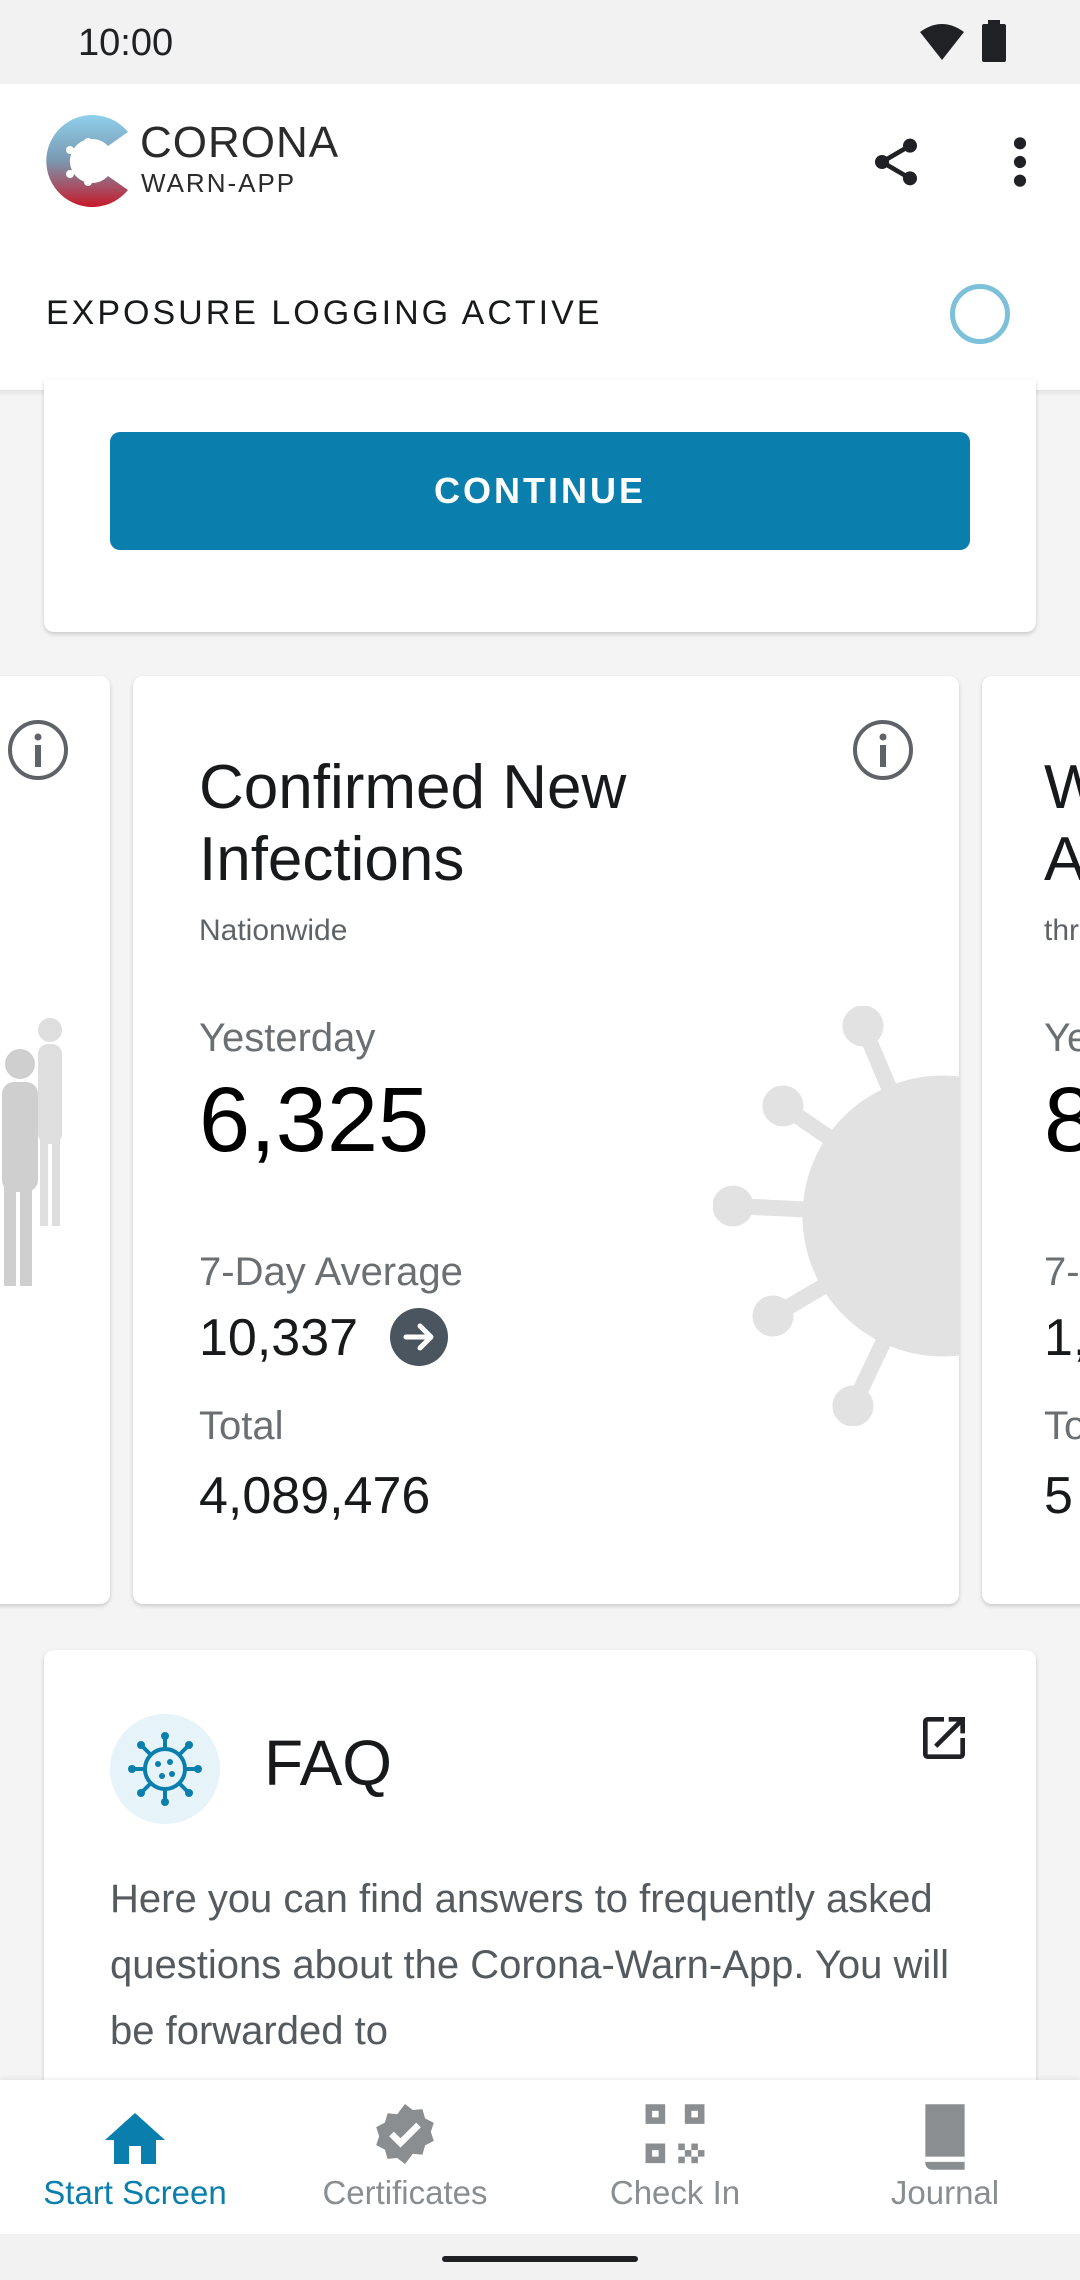 The width and height of the screenshot is (1080, 2280). I want to click on yesterday-value: 8, so click(1062, 1120).